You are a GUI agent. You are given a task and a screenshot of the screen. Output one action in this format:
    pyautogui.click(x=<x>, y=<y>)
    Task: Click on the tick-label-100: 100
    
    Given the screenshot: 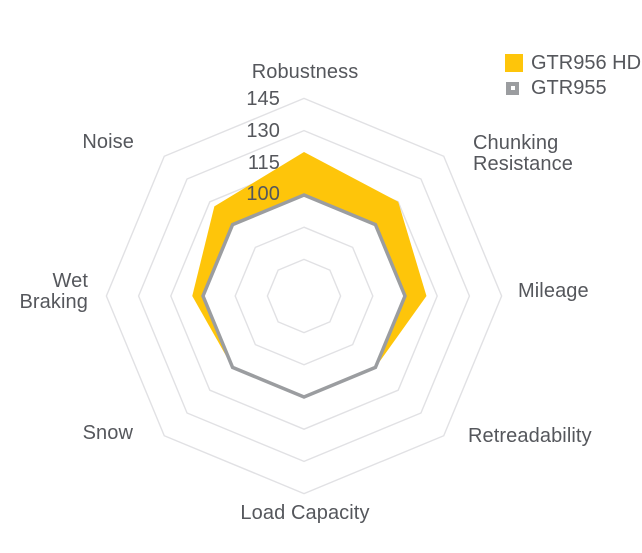 What is the action you would take?
    pyautogui.click(x=263, y=194)
    